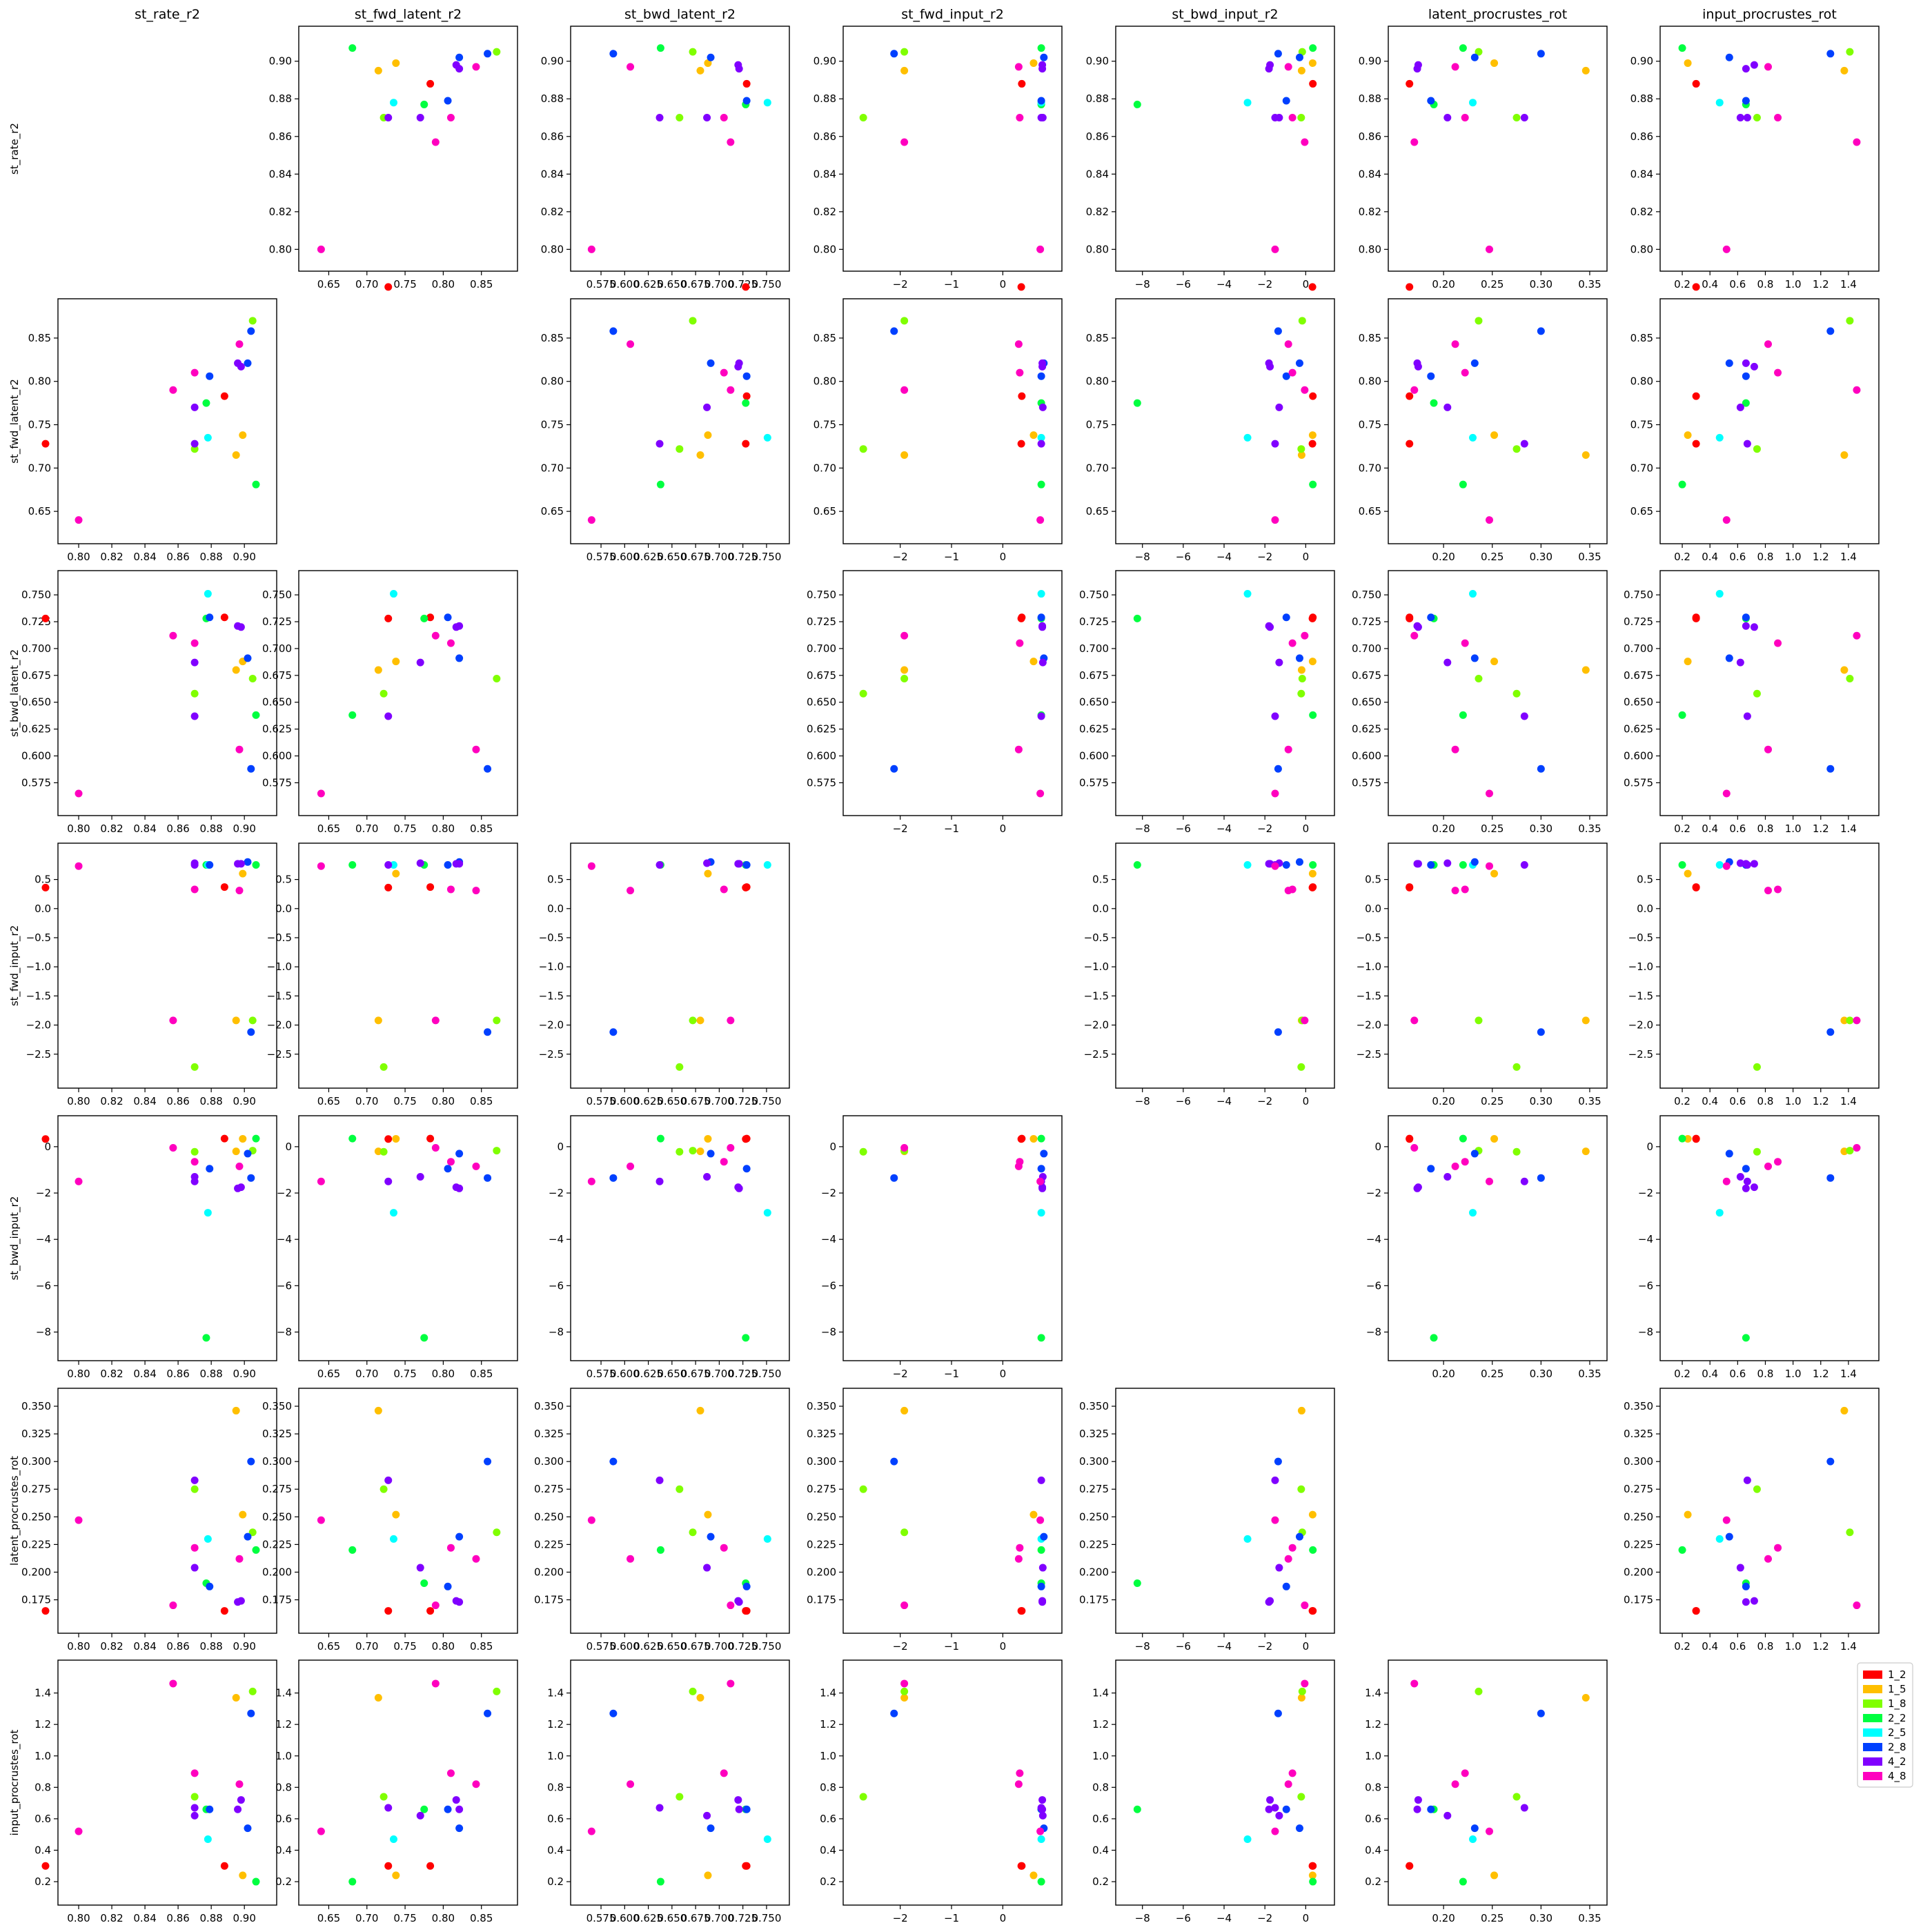  What do you see at coordinates (1142, 284) in the screenshot?
I see `x-tick-label: −8` at bounding box center [1142, 284].